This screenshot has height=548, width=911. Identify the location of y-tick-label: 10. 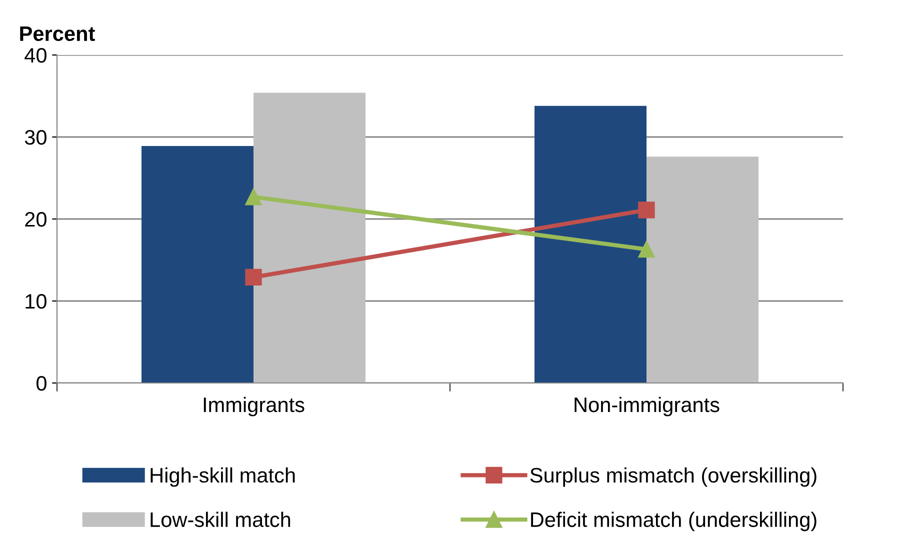
(36, 301).